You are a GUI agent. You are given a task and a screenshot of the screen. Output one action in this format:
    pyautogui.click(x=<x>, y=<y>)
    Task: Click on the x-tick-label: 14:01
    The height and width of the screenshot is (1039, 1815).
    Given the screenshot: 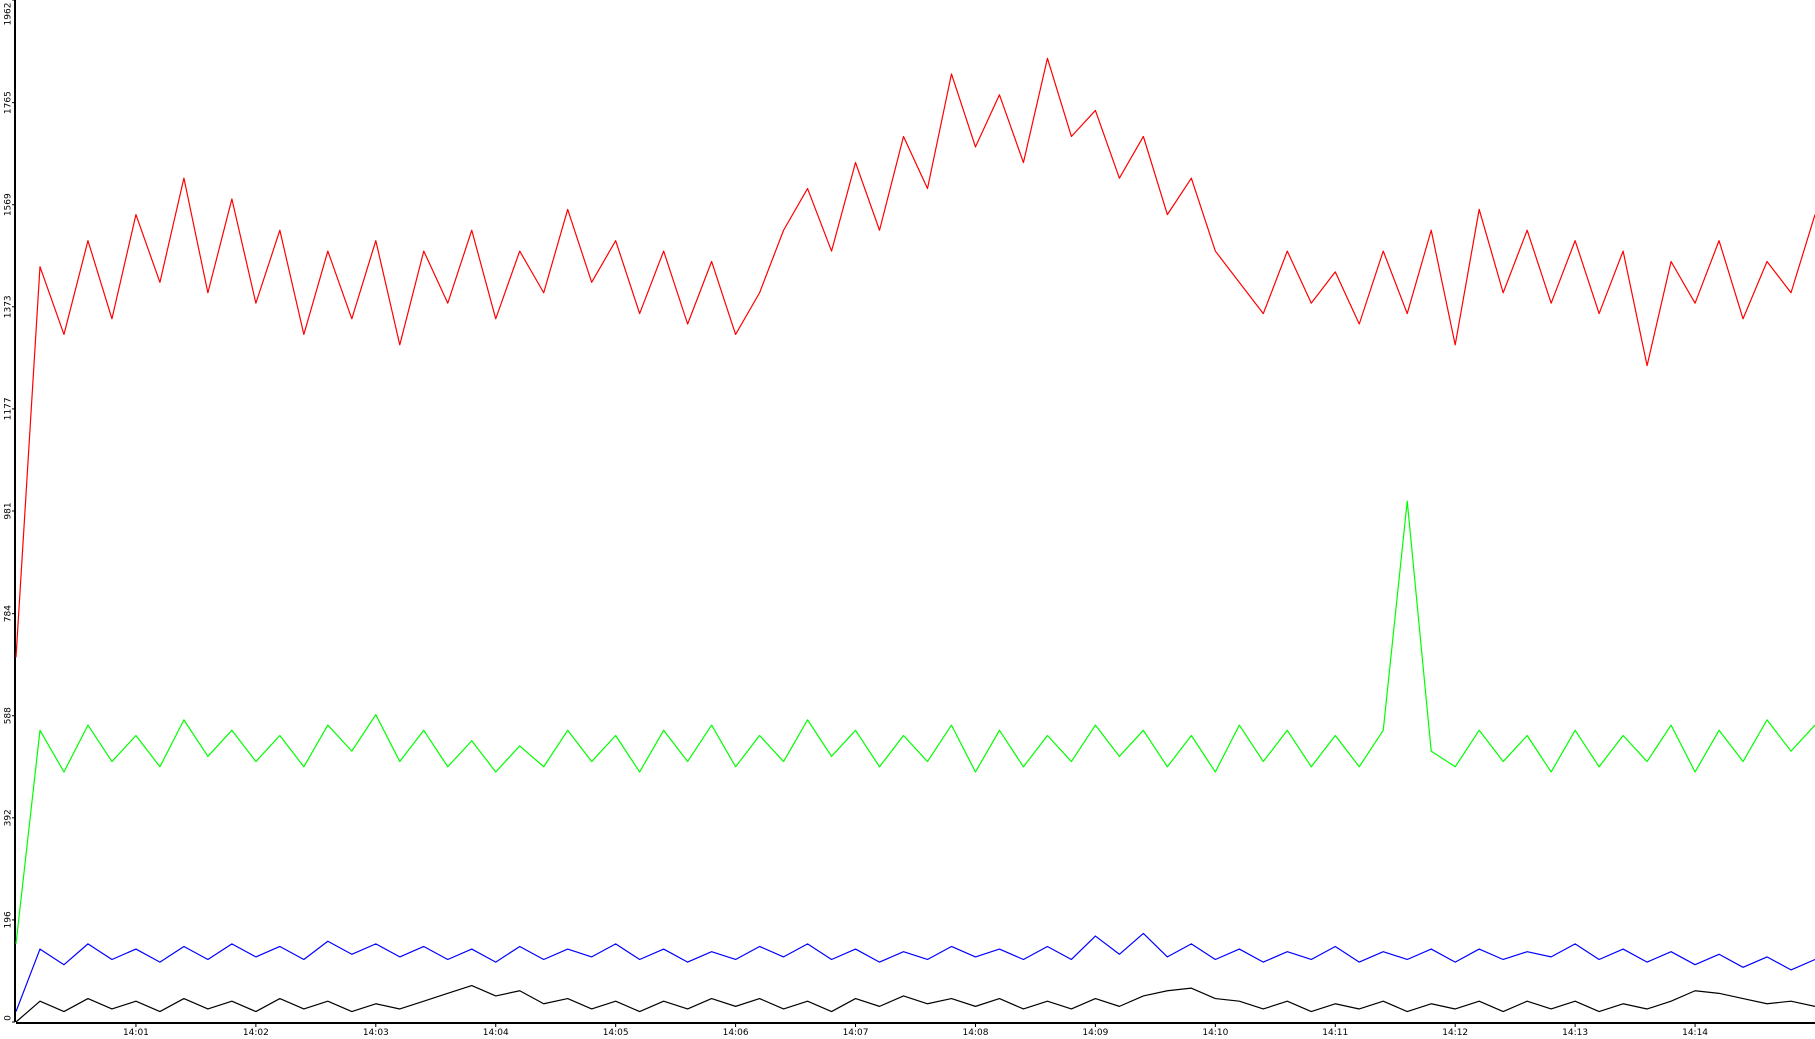 What is the action you would take?
    pyautogui.click(x=136, y=1033)
    